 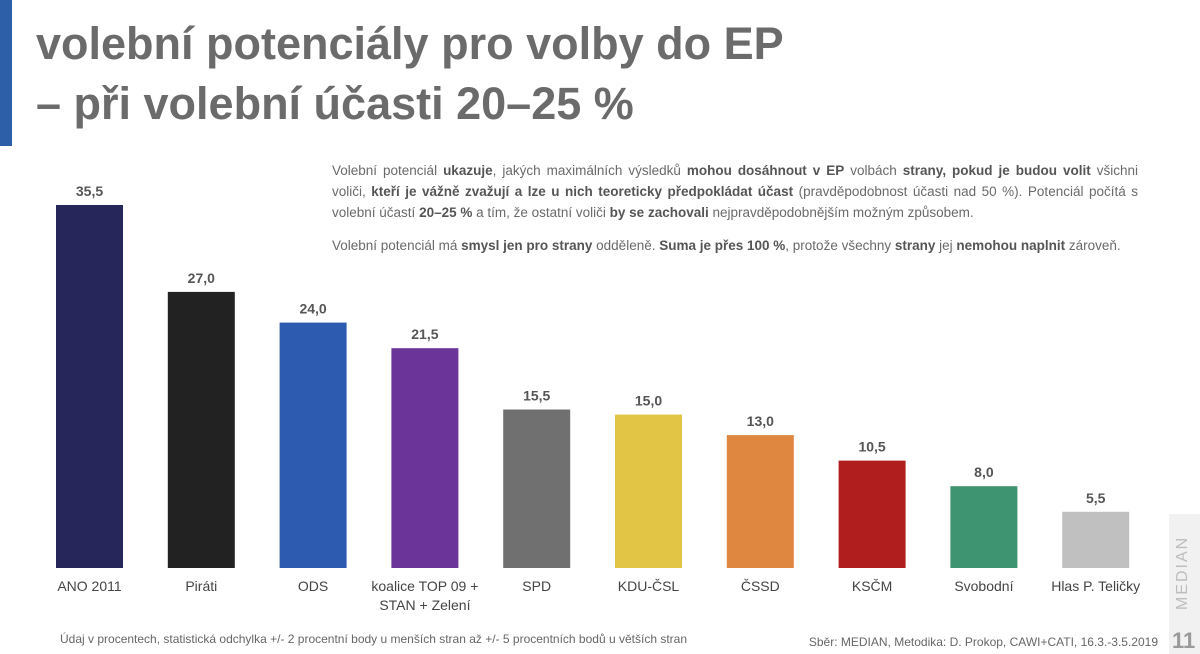 I want to click on category-label: STAN + Zelení, so click(x=424, y=605).